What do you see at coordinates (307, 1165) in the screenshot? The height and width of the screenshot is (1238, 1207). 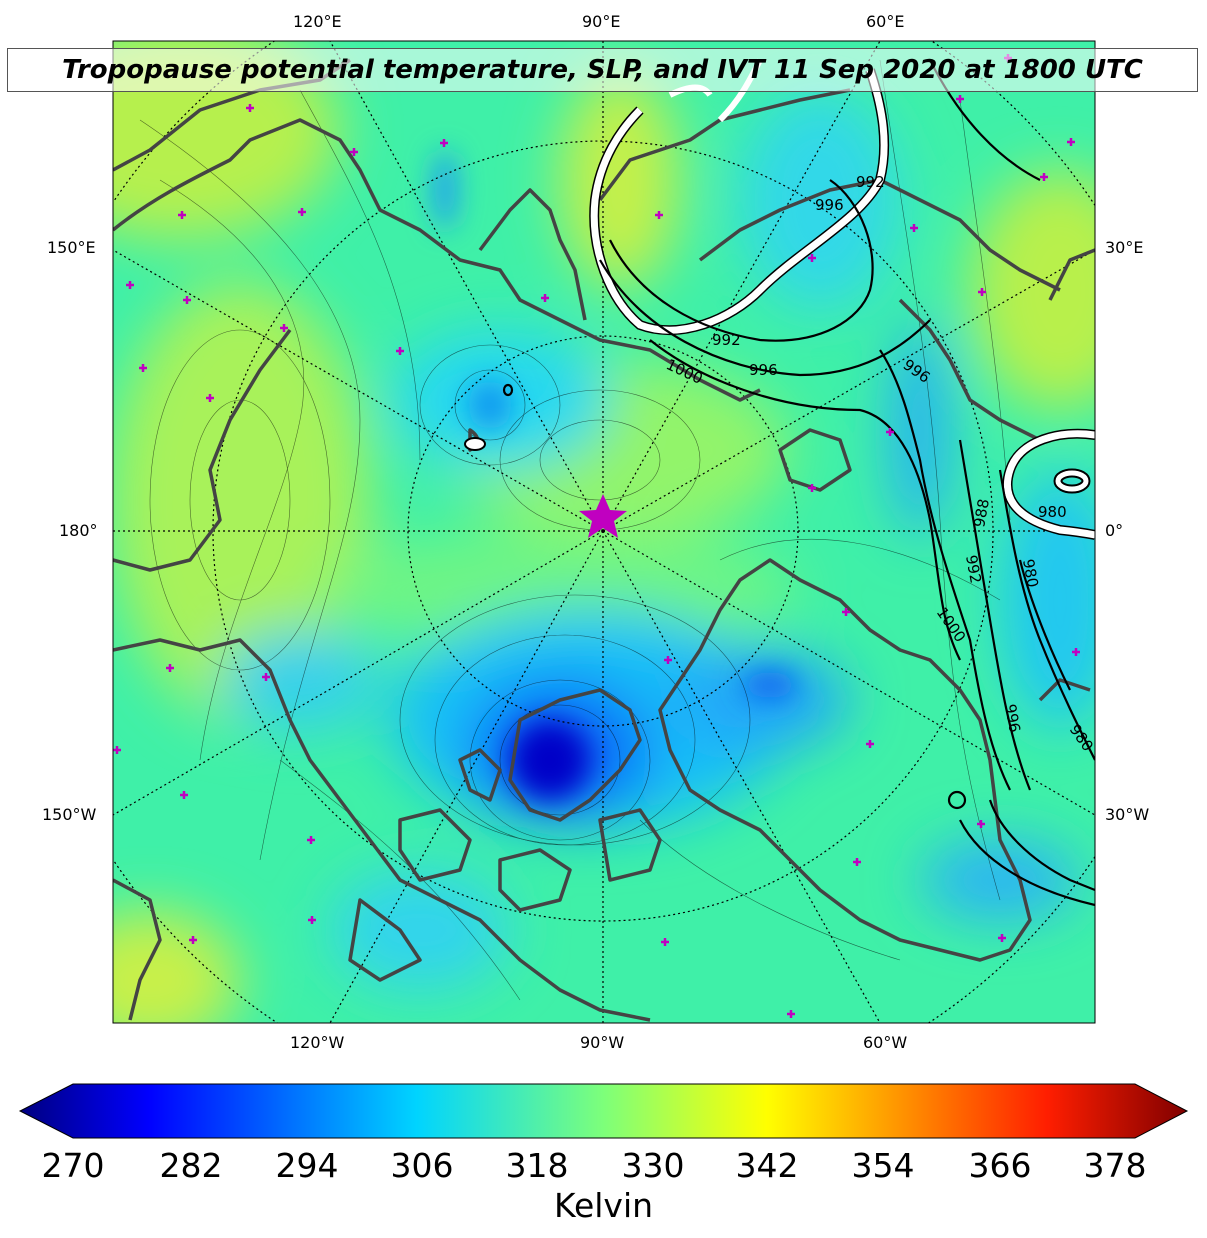 I see `colorbar-tick: 294` at bounding box center [307, 1165].